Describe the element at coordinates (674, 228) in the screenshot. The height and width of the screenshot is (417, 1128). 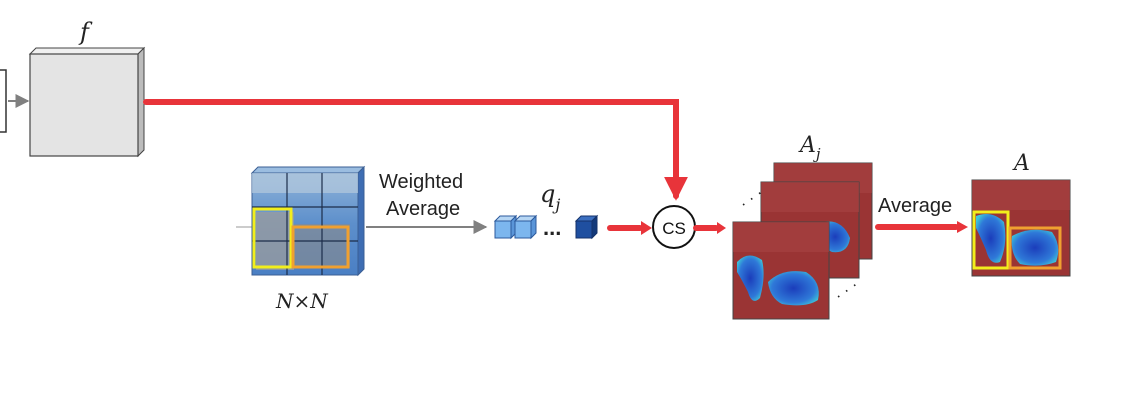
I see `cs-label: CS` at that location.